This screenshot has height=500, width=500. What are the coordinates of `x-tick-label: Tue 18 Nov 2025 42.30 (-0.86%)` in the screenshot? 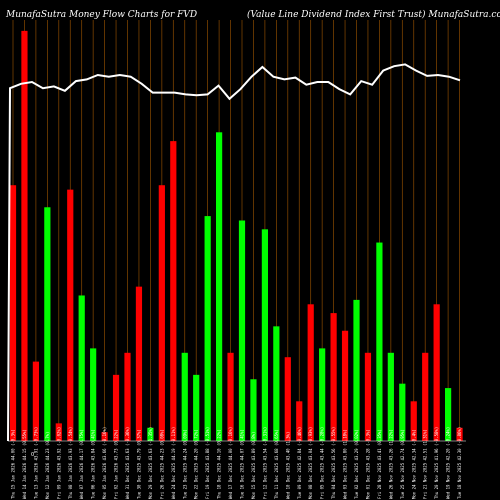 It's located at (459, 463).